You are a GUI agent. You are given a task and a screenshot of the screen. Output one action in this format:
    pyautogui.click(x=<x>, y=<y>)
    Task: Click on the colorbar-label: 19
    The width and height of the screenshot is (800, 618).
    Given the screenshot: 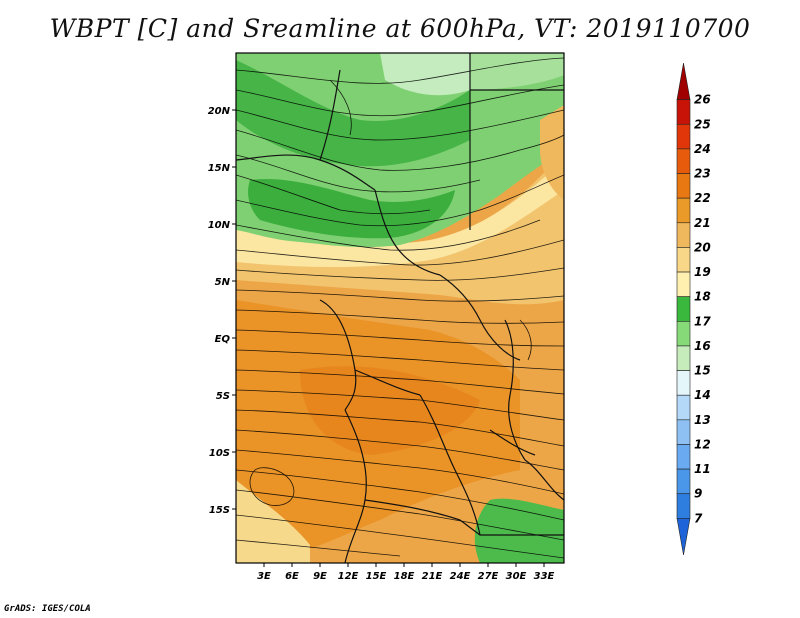 What is the action you would take?
    pyautogui.click(x=702, y=272)
    